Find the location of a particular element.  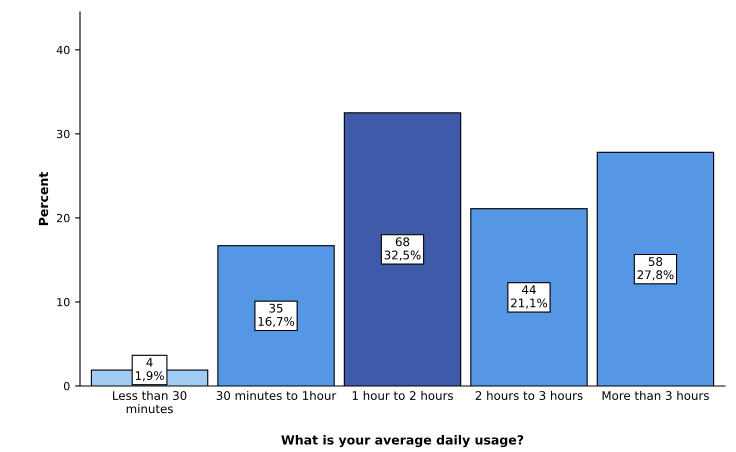

y-axis-title: Percent is located at coordinates (43, 199).